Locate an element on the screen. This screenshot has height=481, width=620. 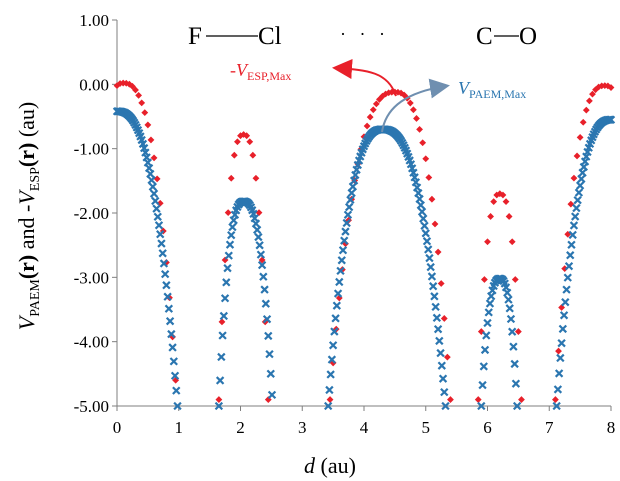
paem-max-arrow is located at coordinates (415, 105).